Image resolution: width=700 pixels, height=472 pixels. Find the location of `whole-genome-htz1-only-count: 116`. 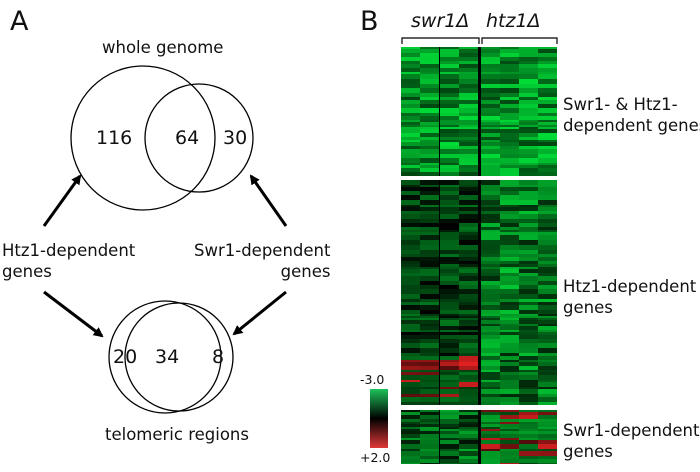

whole-genome-htz1-only-count: 116 is located at coordinates (114, 138).